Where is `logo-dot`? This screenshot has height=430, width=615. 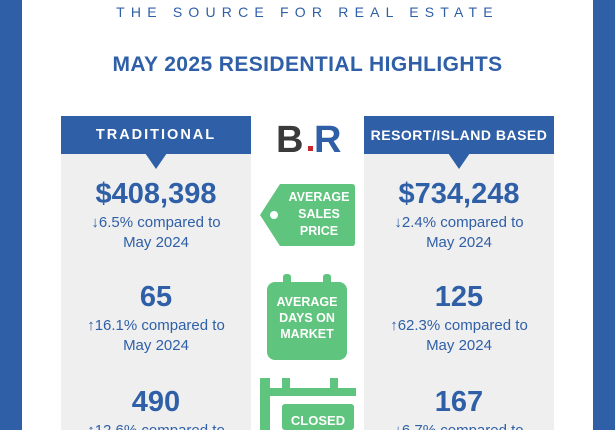 logo-dot is located at coordinates (310, 148).